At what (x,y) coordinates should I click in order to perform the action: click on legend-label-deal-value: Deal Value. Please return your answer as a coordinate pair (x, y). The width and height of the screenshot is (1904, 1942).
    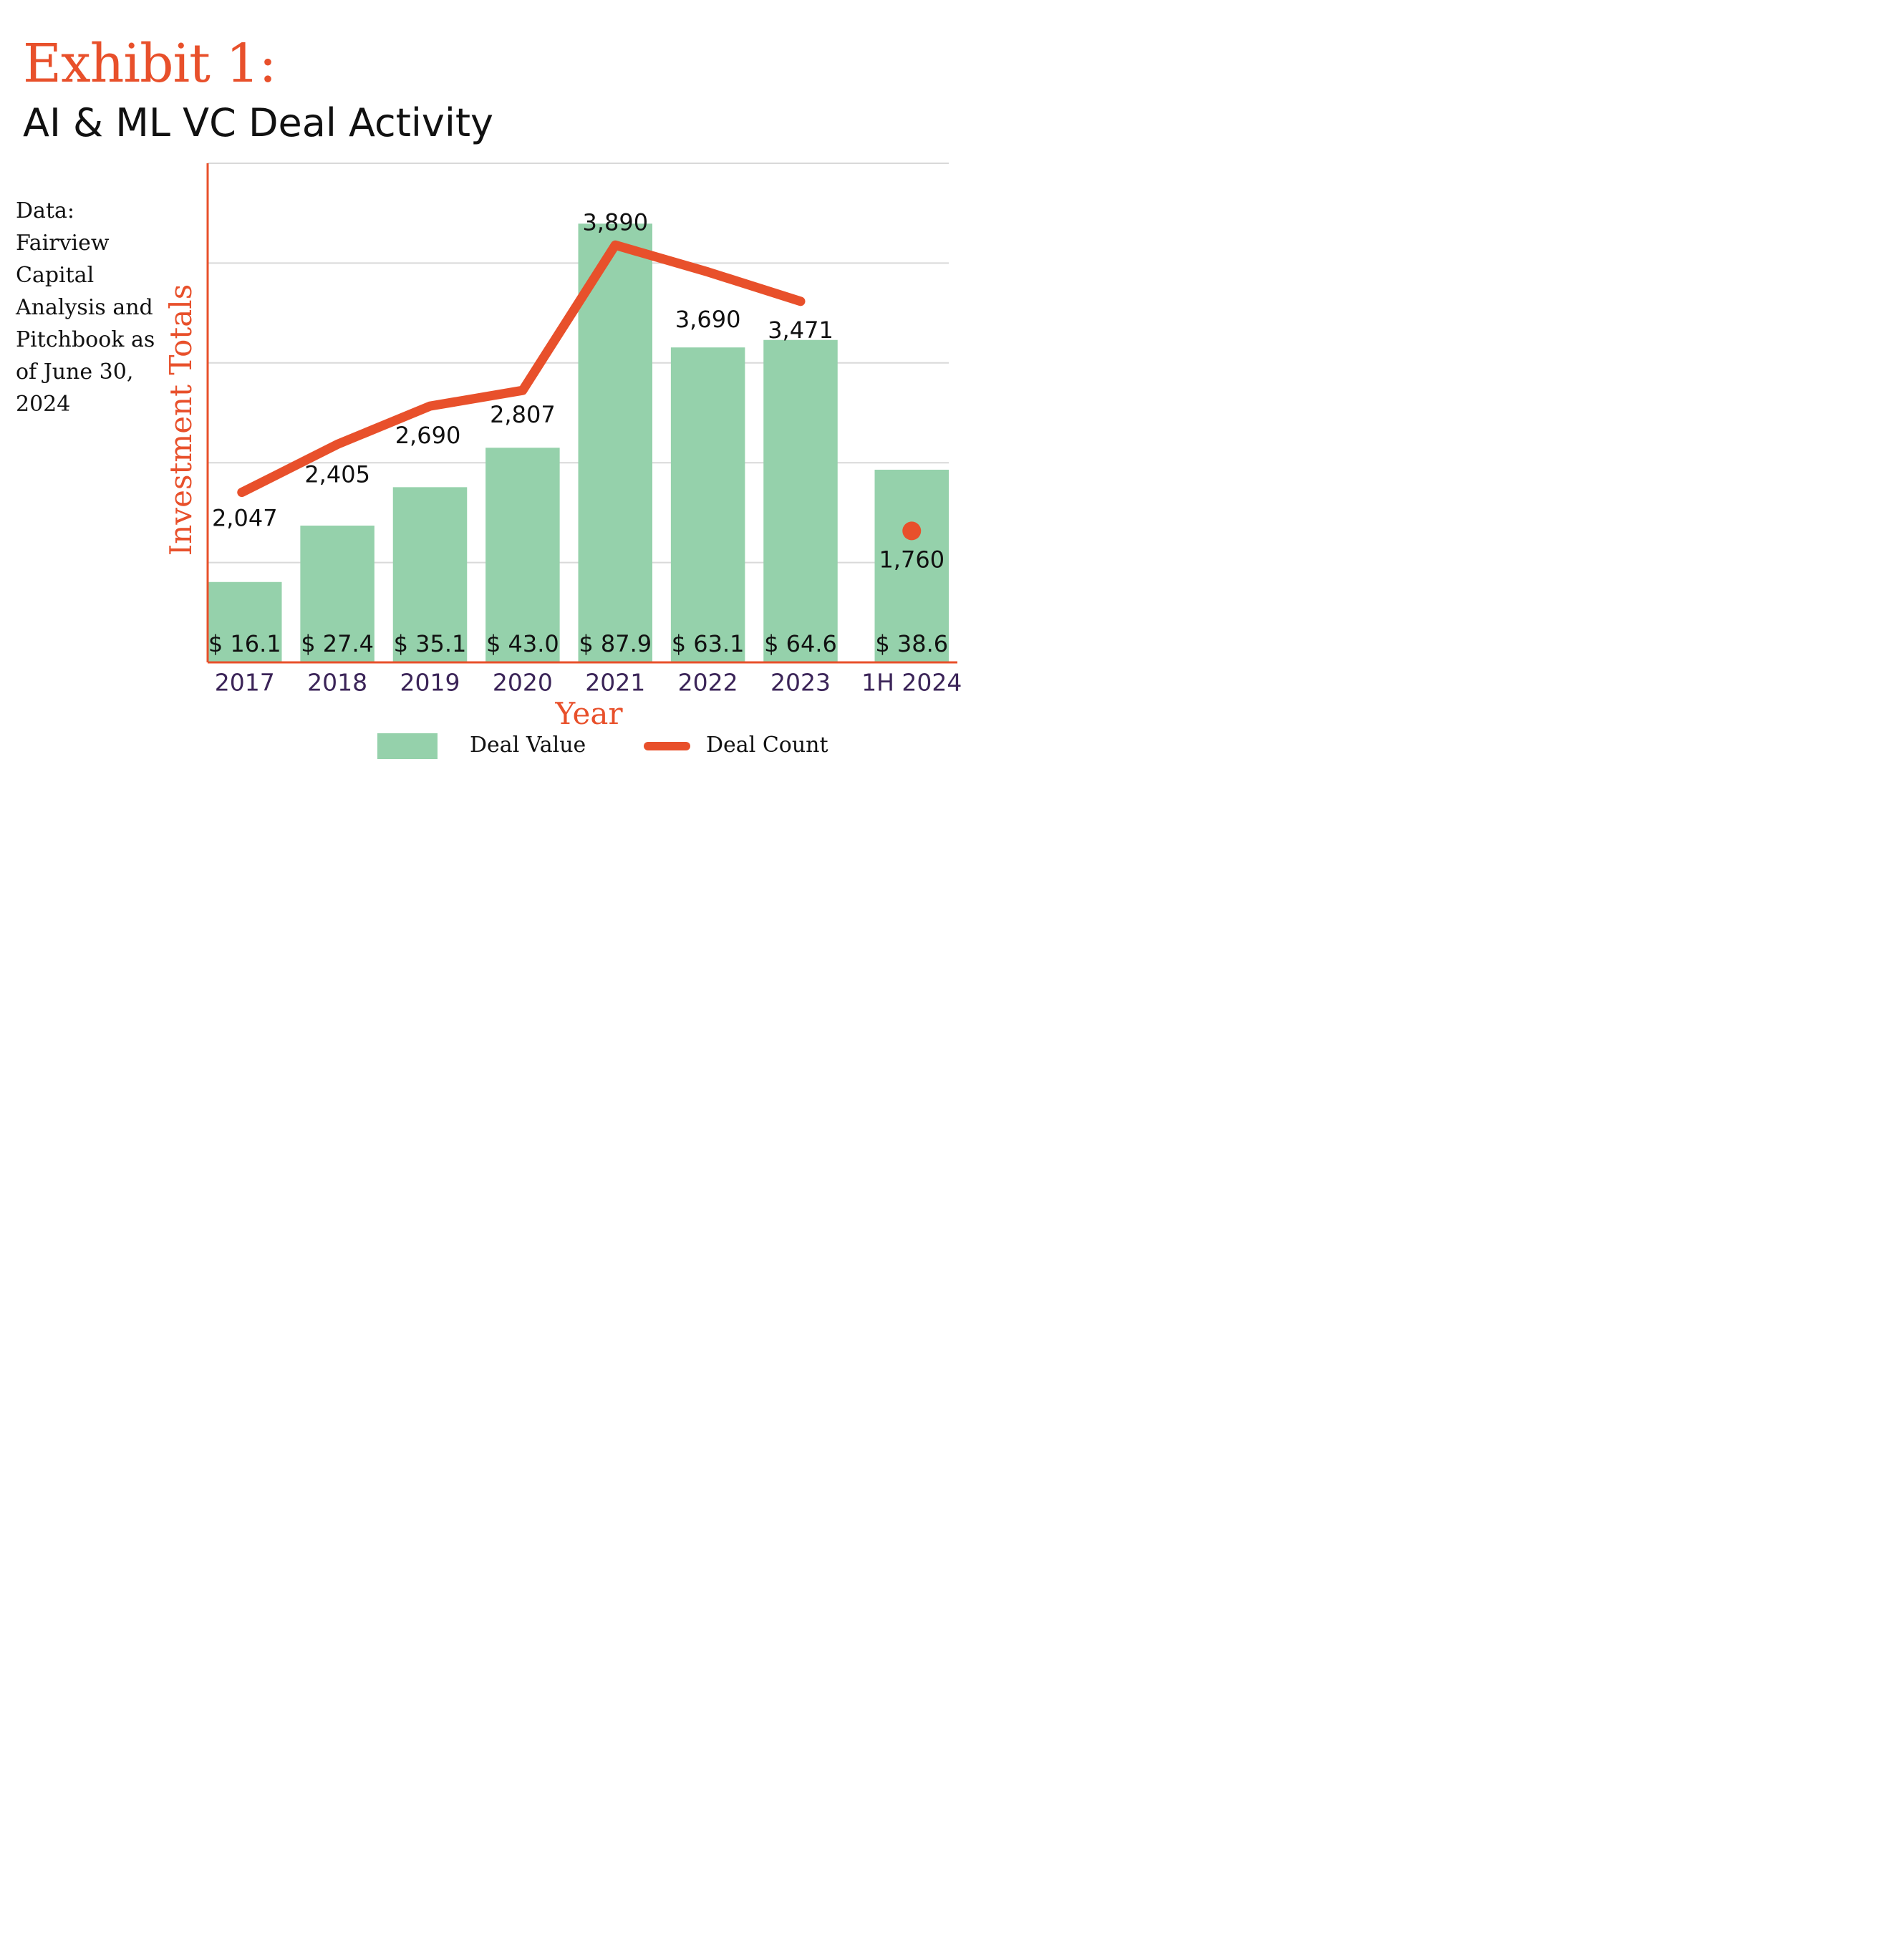
    Looking at the image, I should click on (528, 746).